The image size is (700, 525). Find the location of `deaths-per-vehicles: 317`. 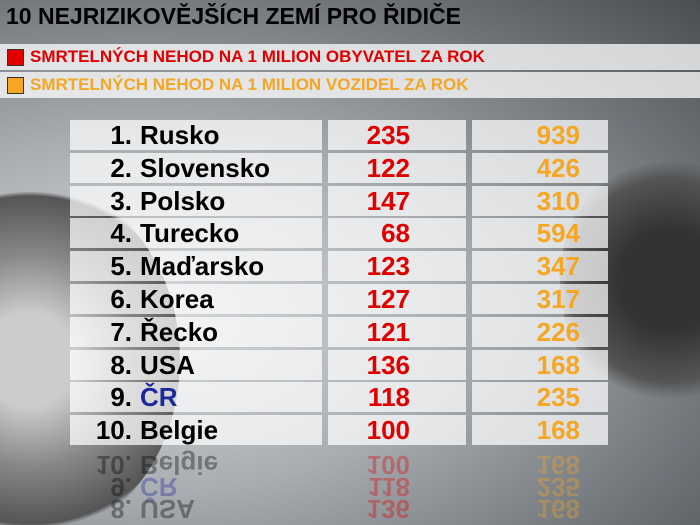

deaths-per-vehicles: 317 is located at coordinates (558, 299).